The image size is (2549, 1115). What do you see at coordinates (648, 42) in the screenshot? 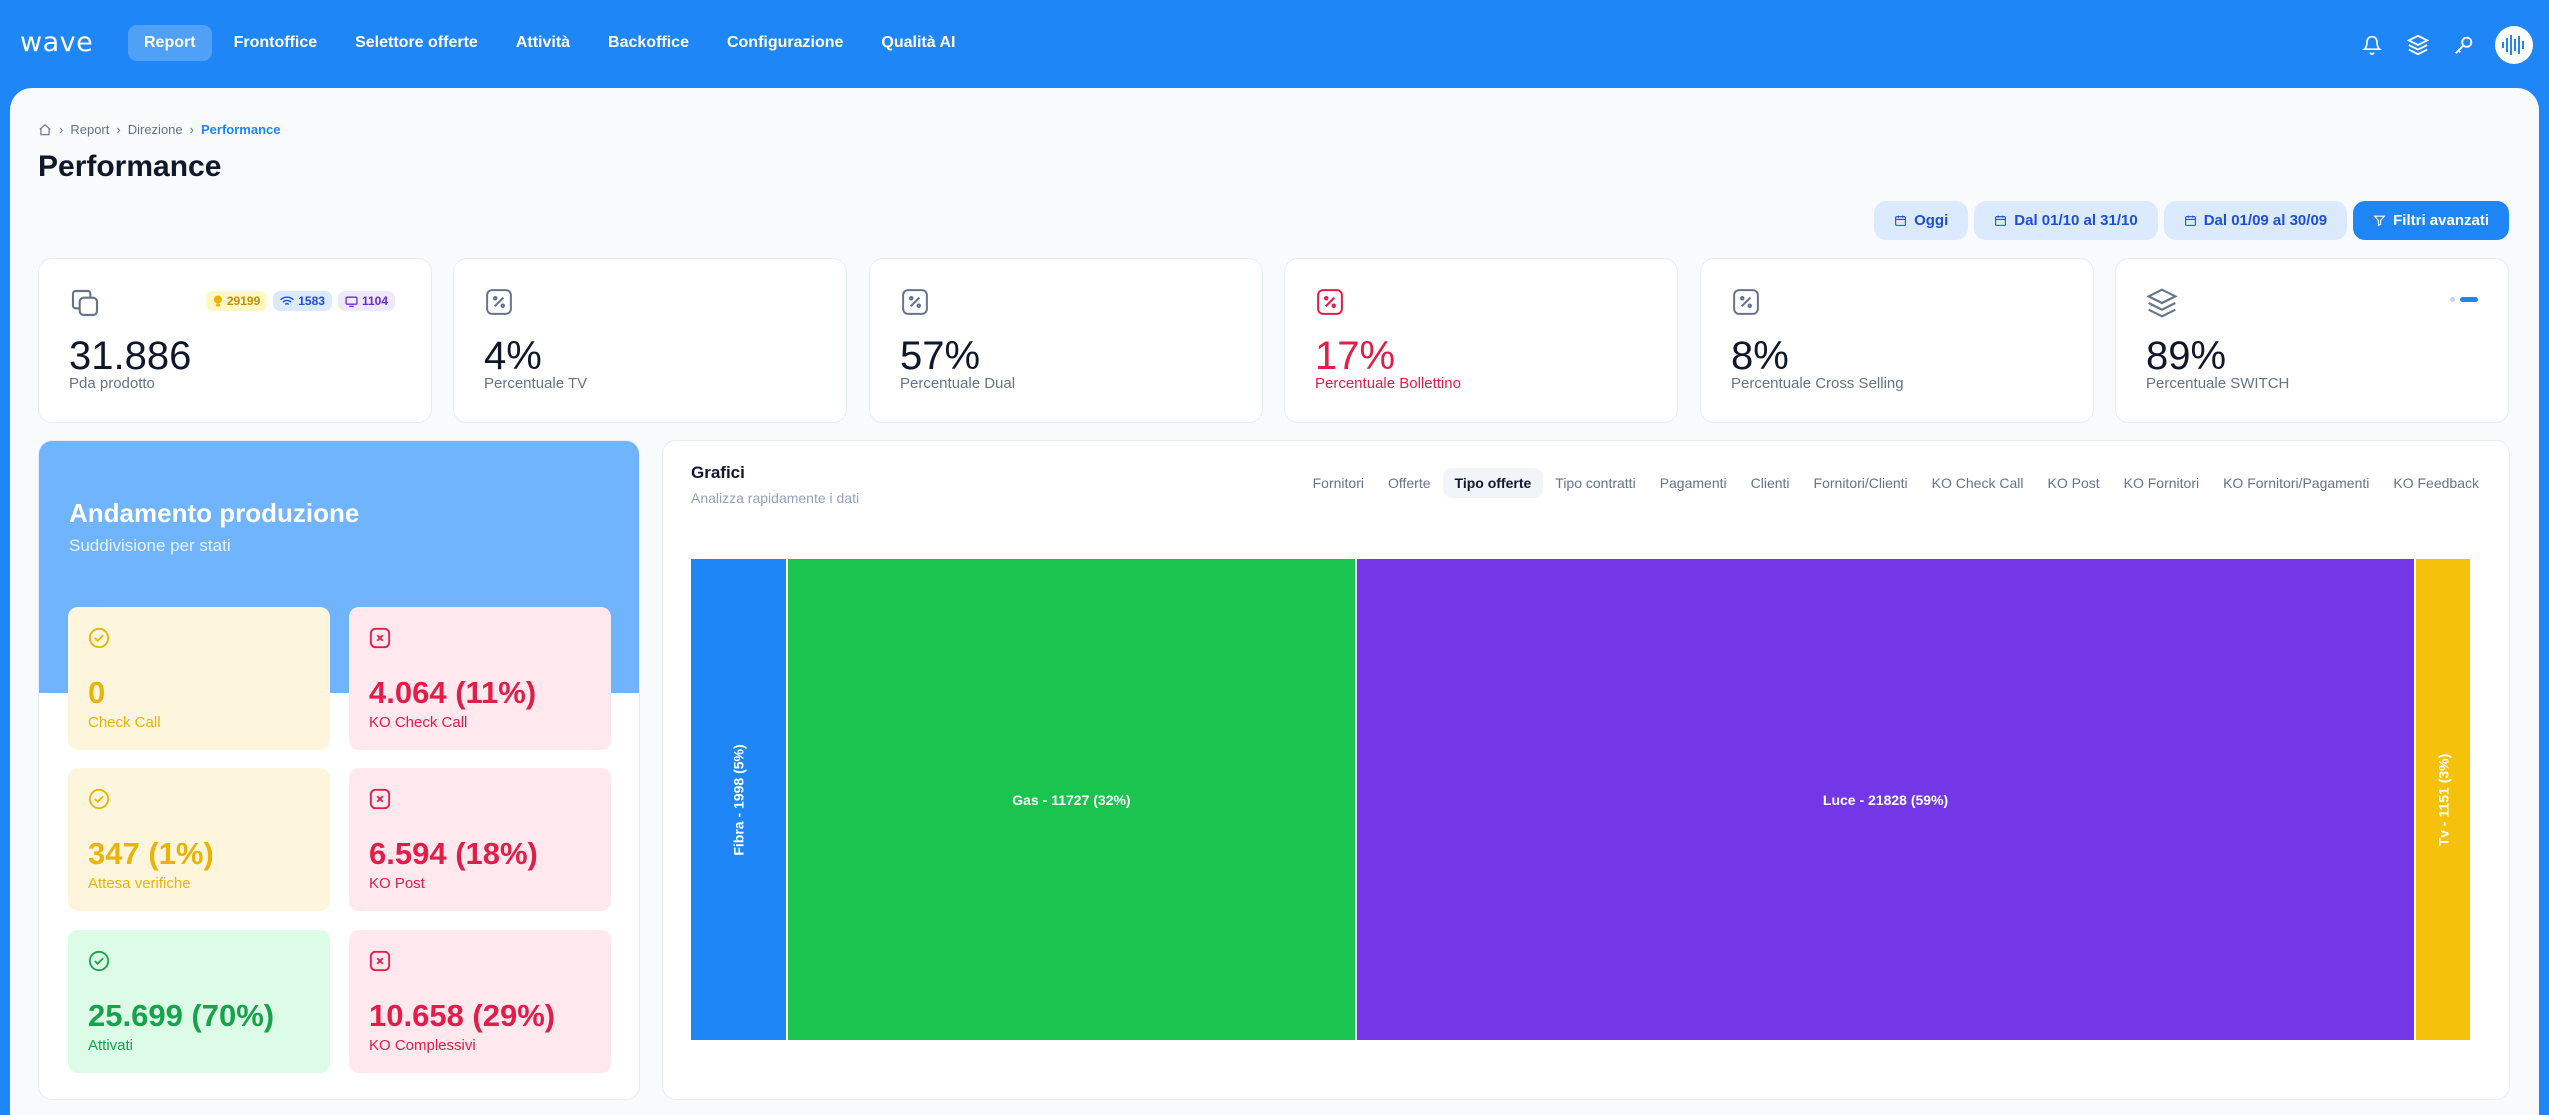
I see `nav-backoffice: Backoffice` at bounding box center [648, 42].